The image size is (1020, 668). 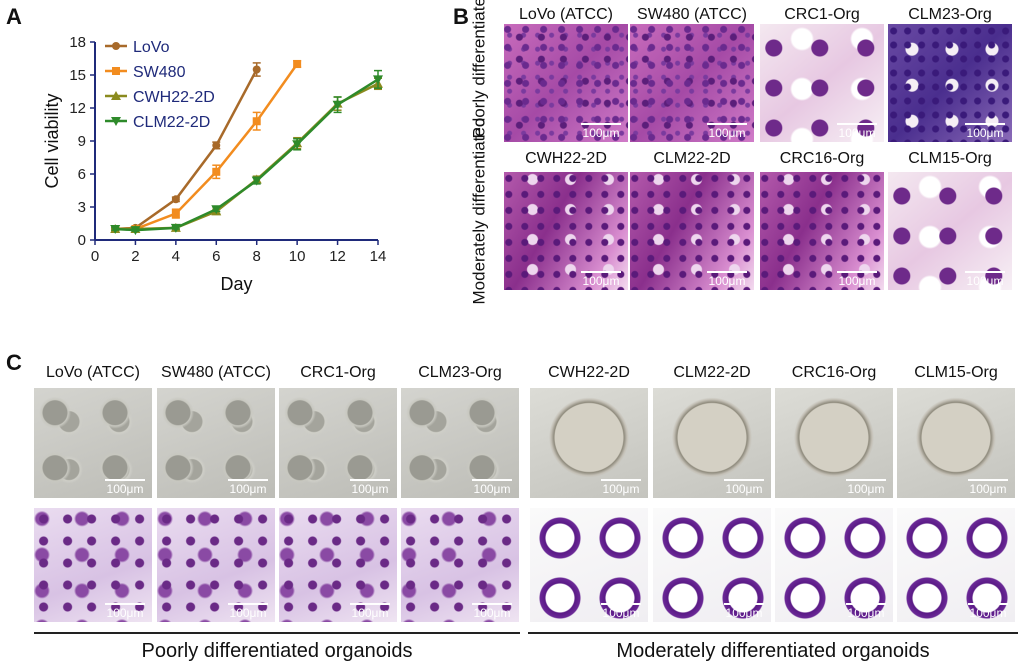 I want to click on panel-c-label-6: CRC16-Org, so click(x=834, y=372).